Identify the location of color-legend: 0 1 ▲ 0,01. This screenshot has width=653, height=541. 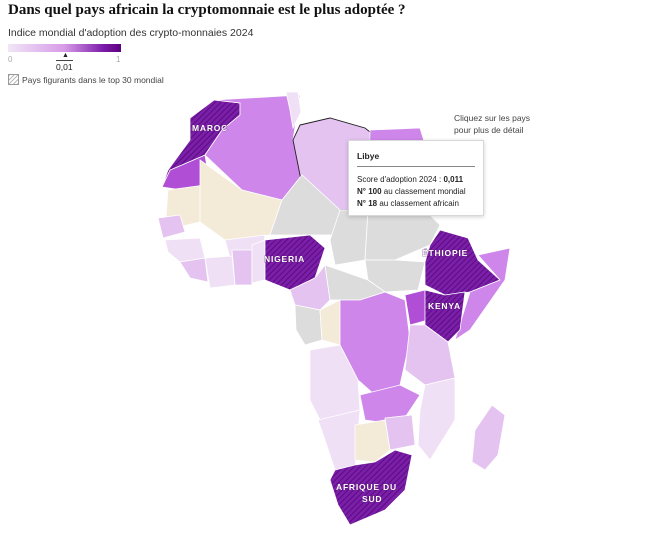
(66, 59).